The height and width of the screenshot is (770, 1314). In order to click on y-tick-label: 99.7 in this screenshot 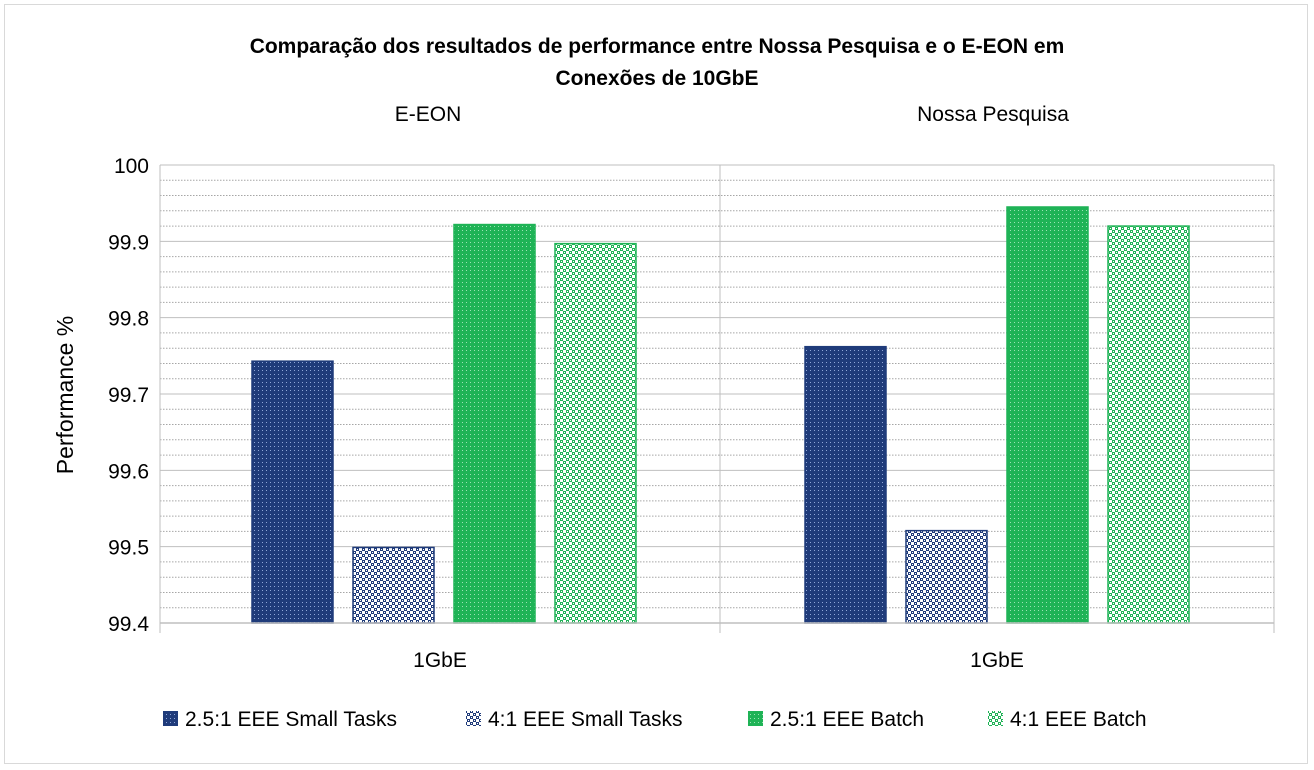, I will do `click(128, 395)`.